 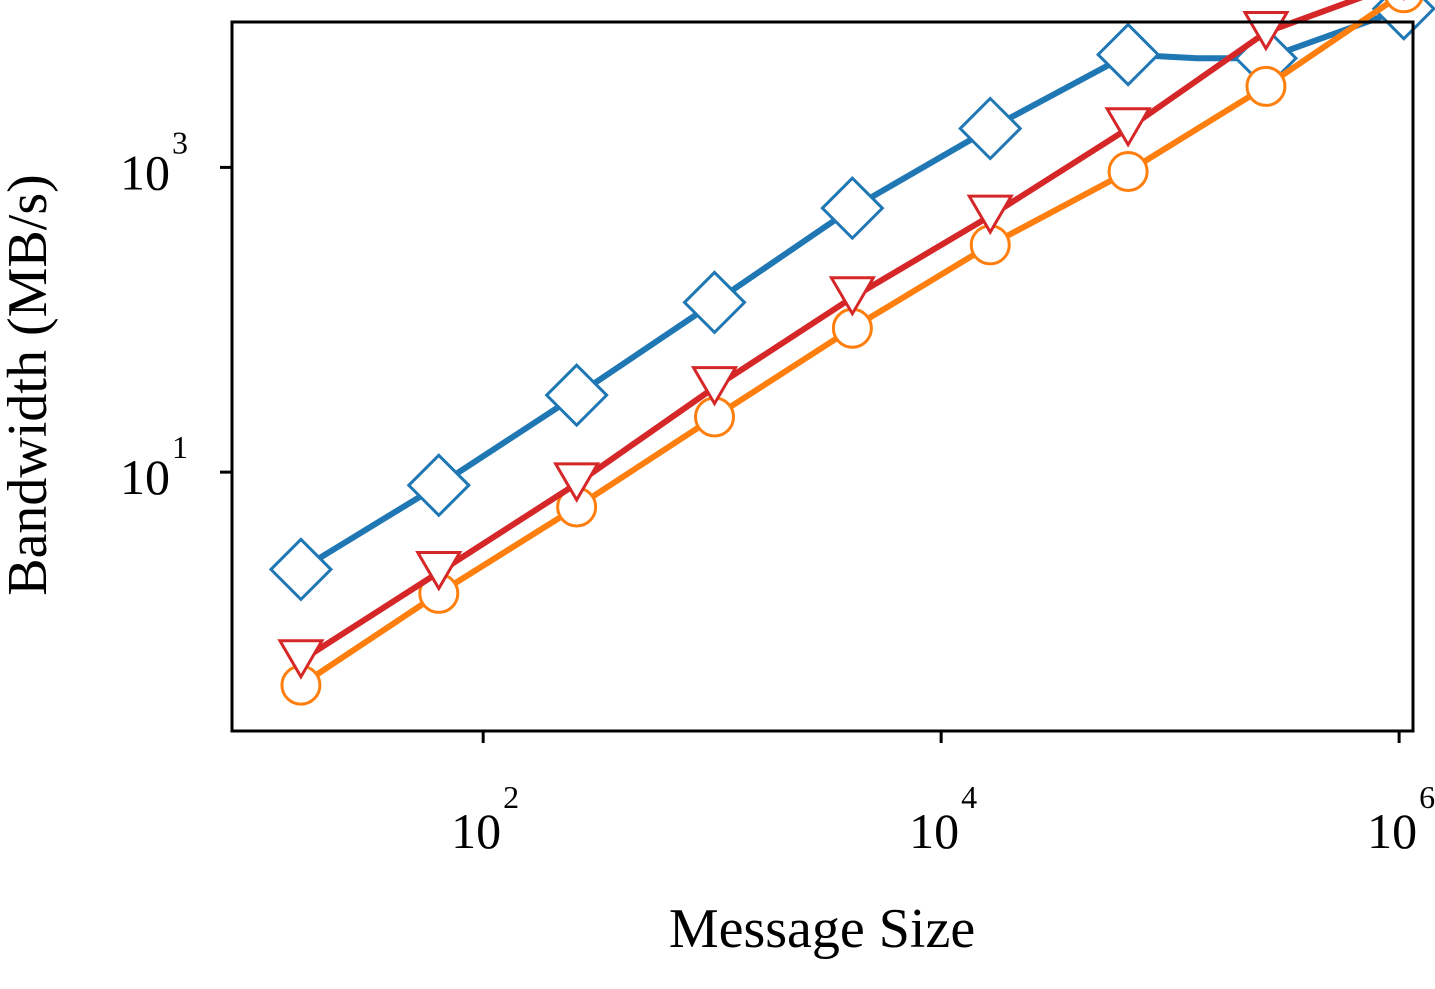 I want to click on x-tick-exponent: 6, so click(x=1427, y=797).